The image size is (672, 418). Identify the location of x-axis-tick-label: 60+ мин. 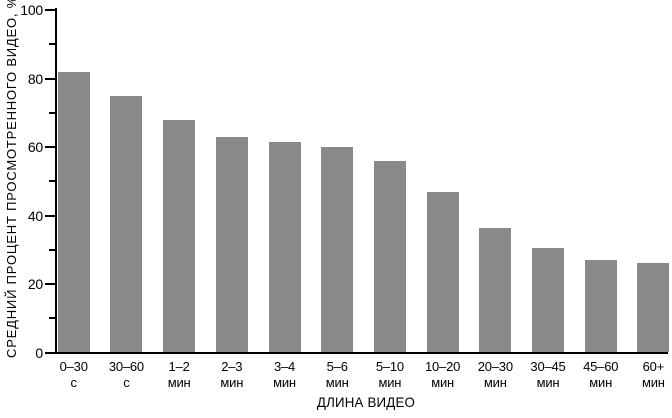
(649, 375).